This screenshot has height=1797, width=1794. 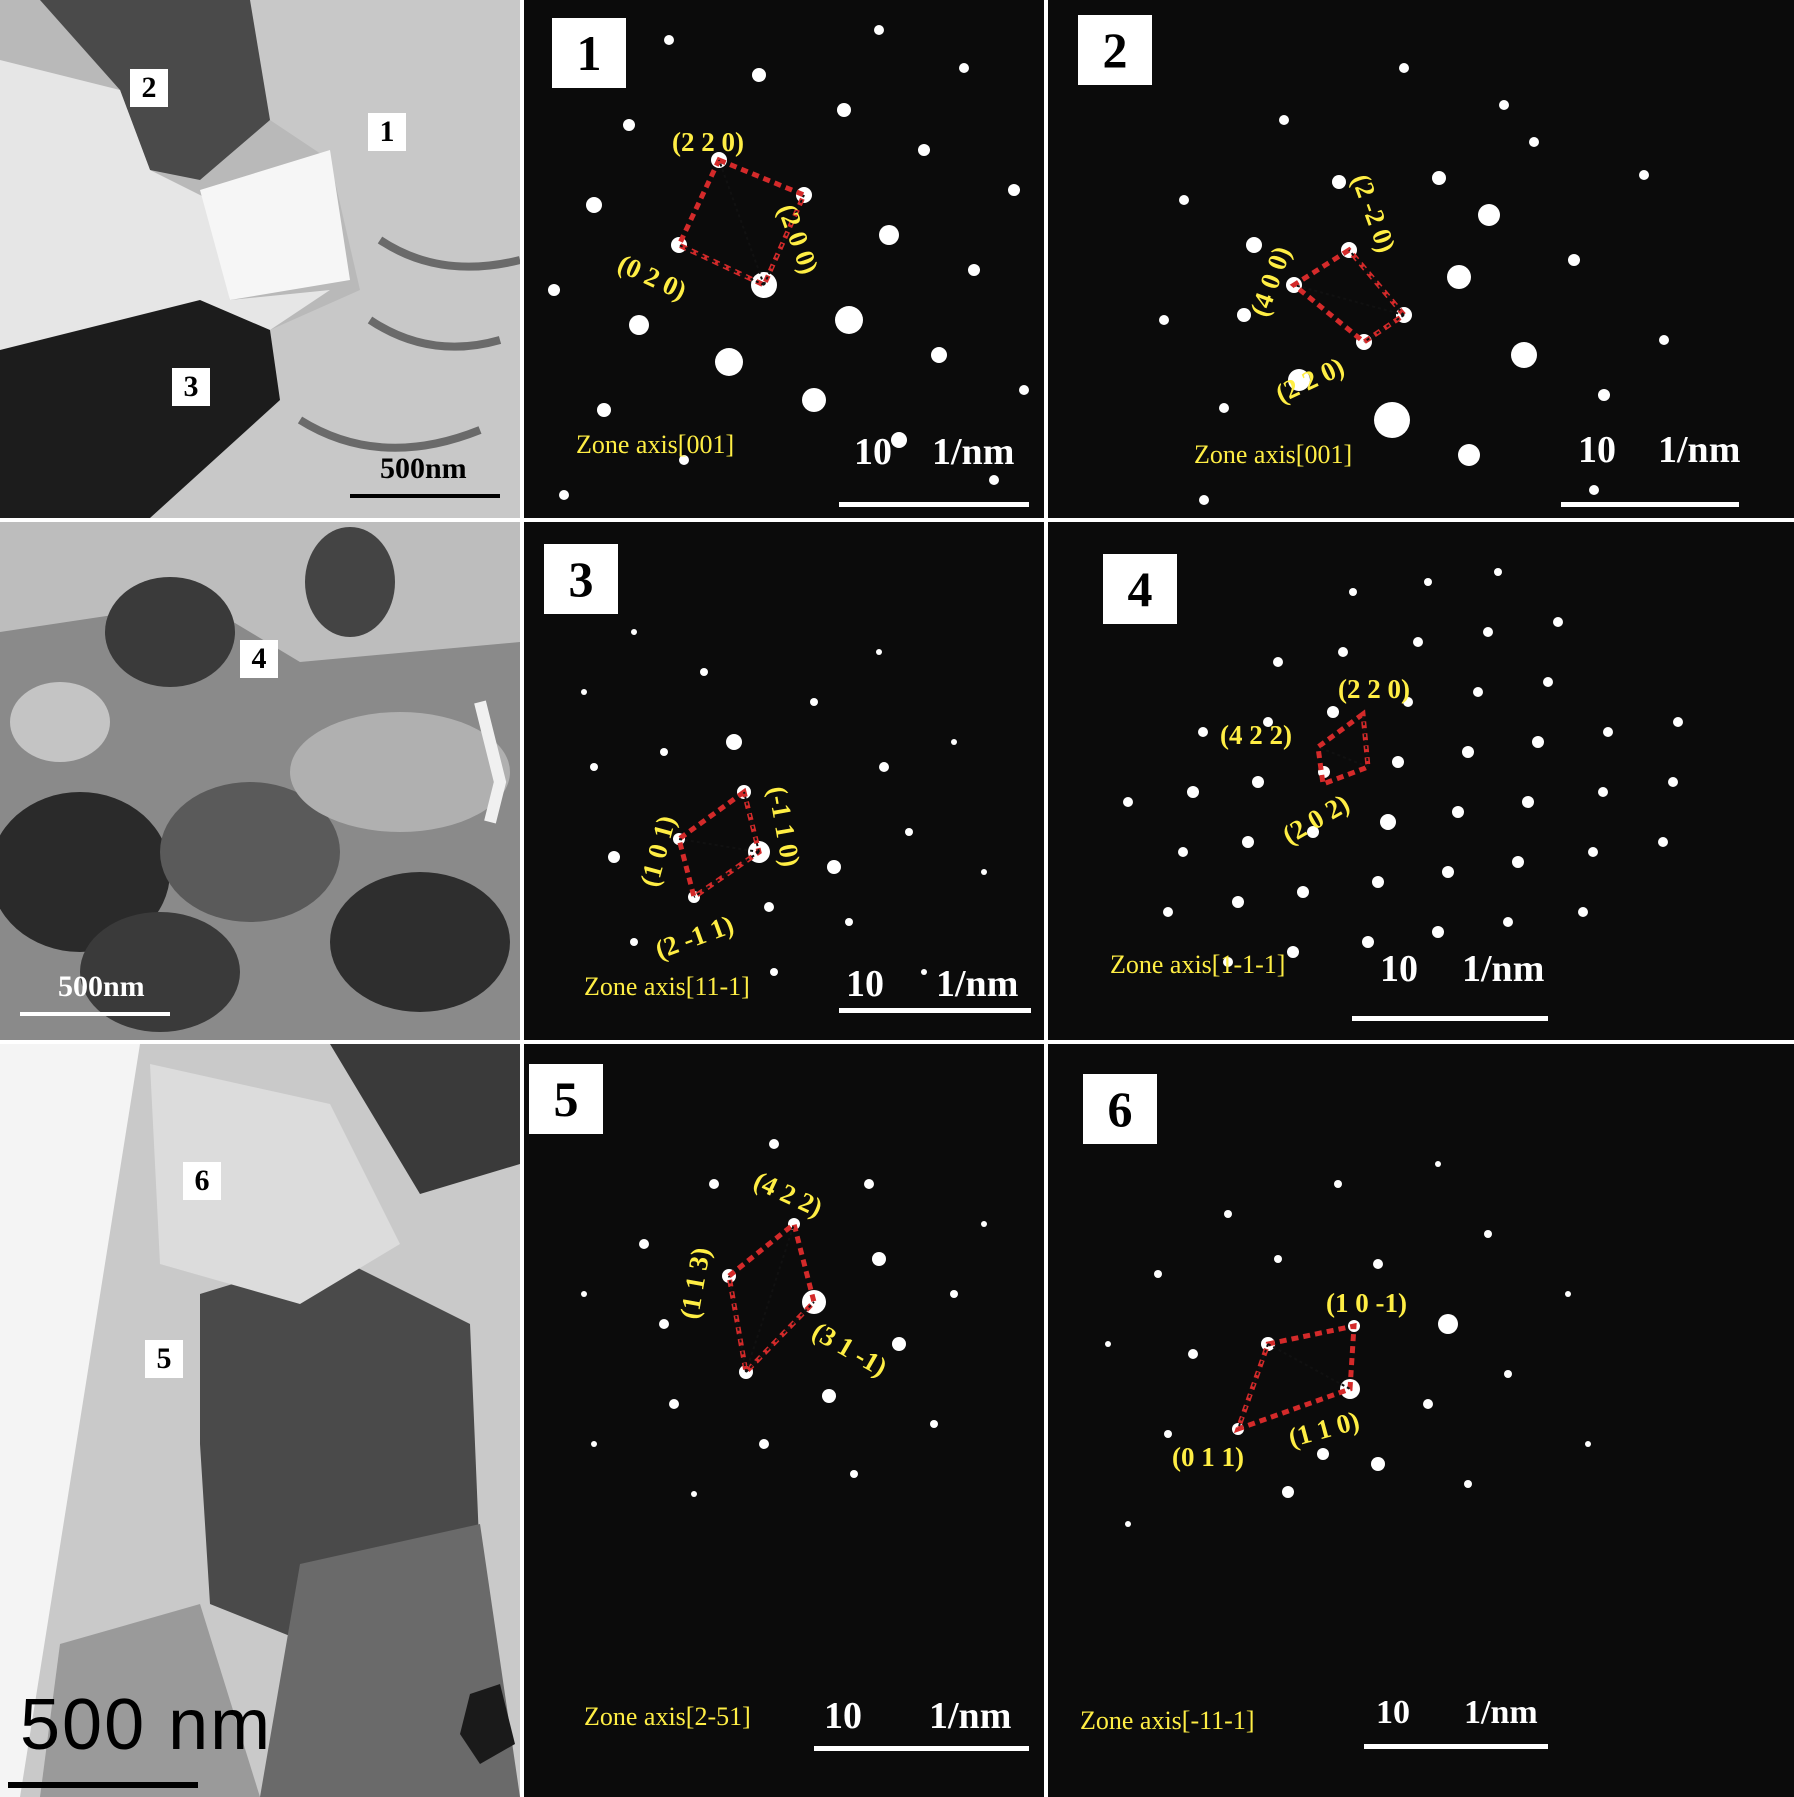 What do you see at coordinates (1366, 1303) in the screenshot?
I see `spot-label: (1 0 -1)` at bounding box center [1366, 1303].